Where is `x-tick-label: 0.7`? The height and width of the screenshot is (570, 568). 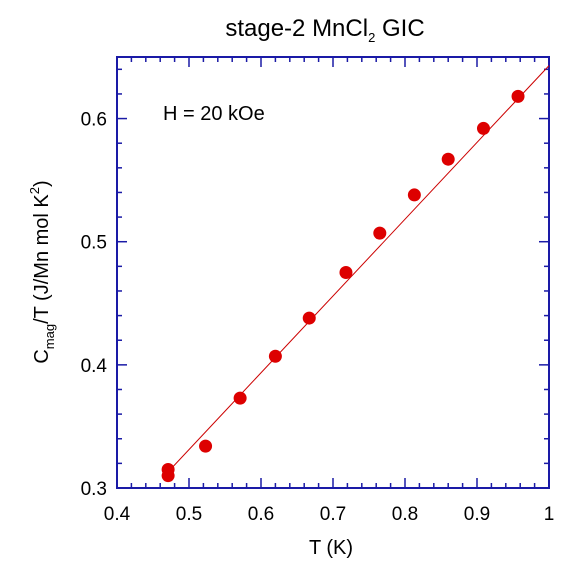 x-tick-label: 0.7 is located at coordinates (333, 514).